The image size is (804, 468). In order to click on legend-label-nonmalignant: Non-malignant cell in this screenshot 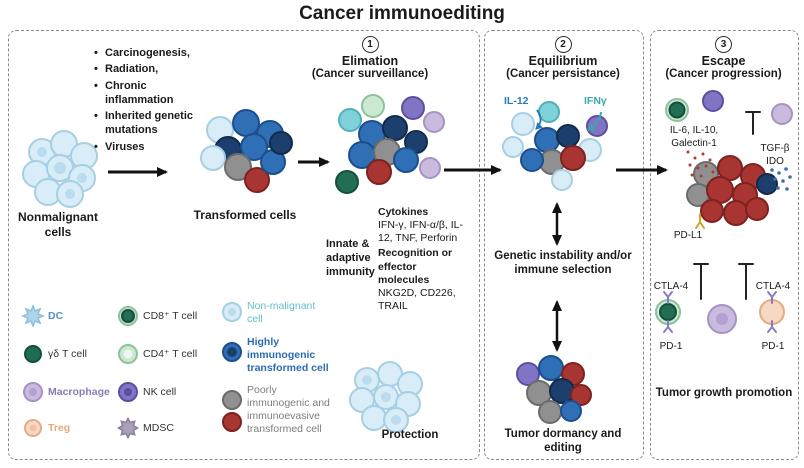, I will do `click(281, 313)`.